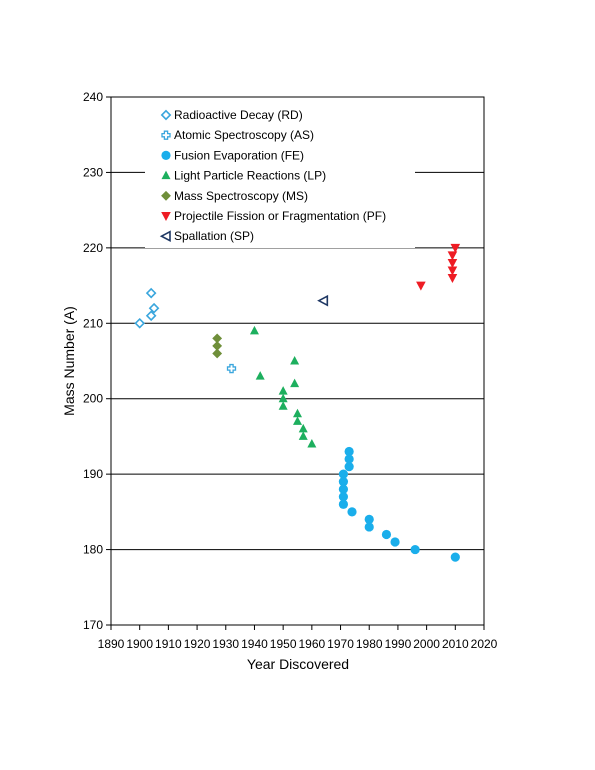 This screenshot has width=595, height=770. What do you see at coordinates (241, 196) in the screenshot?
I see `legend-label: Mass Spectroscopy (MS)` at bounding box center [241, 196].